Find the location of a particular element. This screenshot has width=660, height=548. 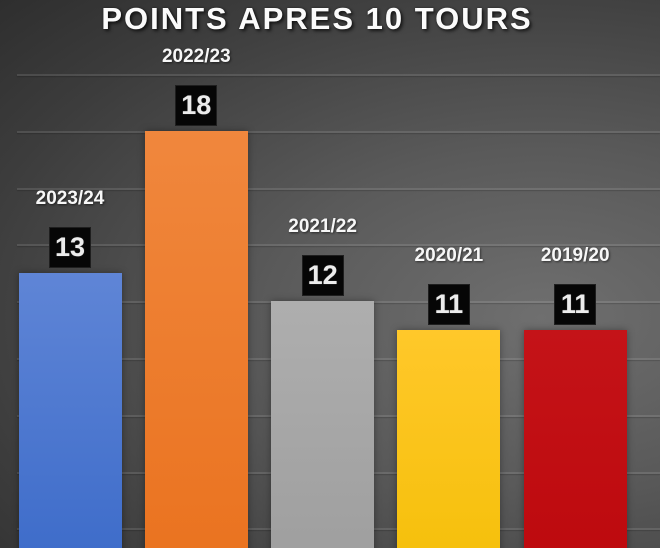

value-box-2019-20: 11 is located at coordinates (575, 304).